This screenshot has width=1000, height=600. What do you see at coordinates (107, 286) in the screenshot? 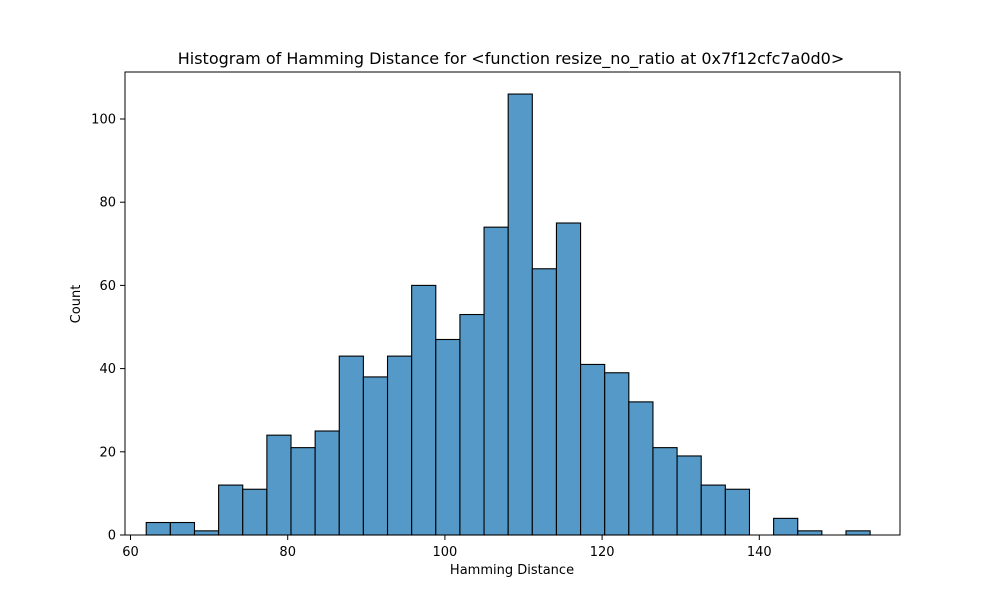
I see `y-tick-label: 60` at bounding box center [107, 286].